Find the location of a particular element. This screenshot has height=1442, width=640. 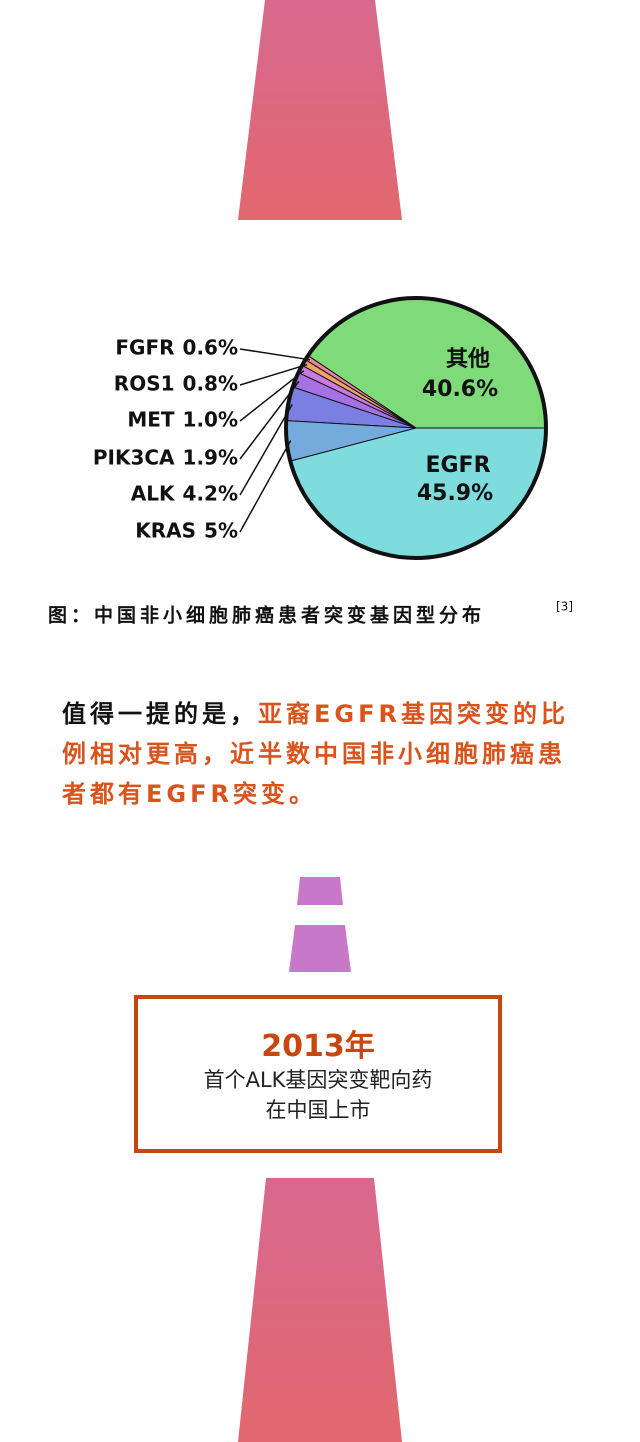

slice-label: FGFR is located at coordinates (144, 348).